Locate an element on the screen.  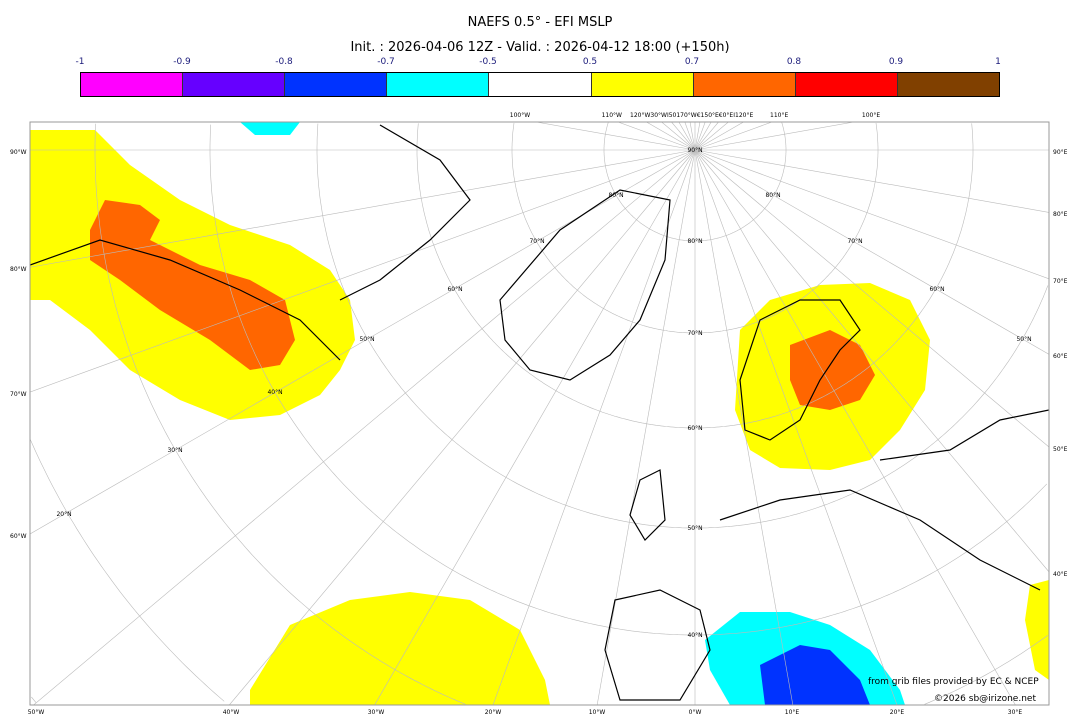
graticule-label: 100°W is located at coordinates (520, 115).